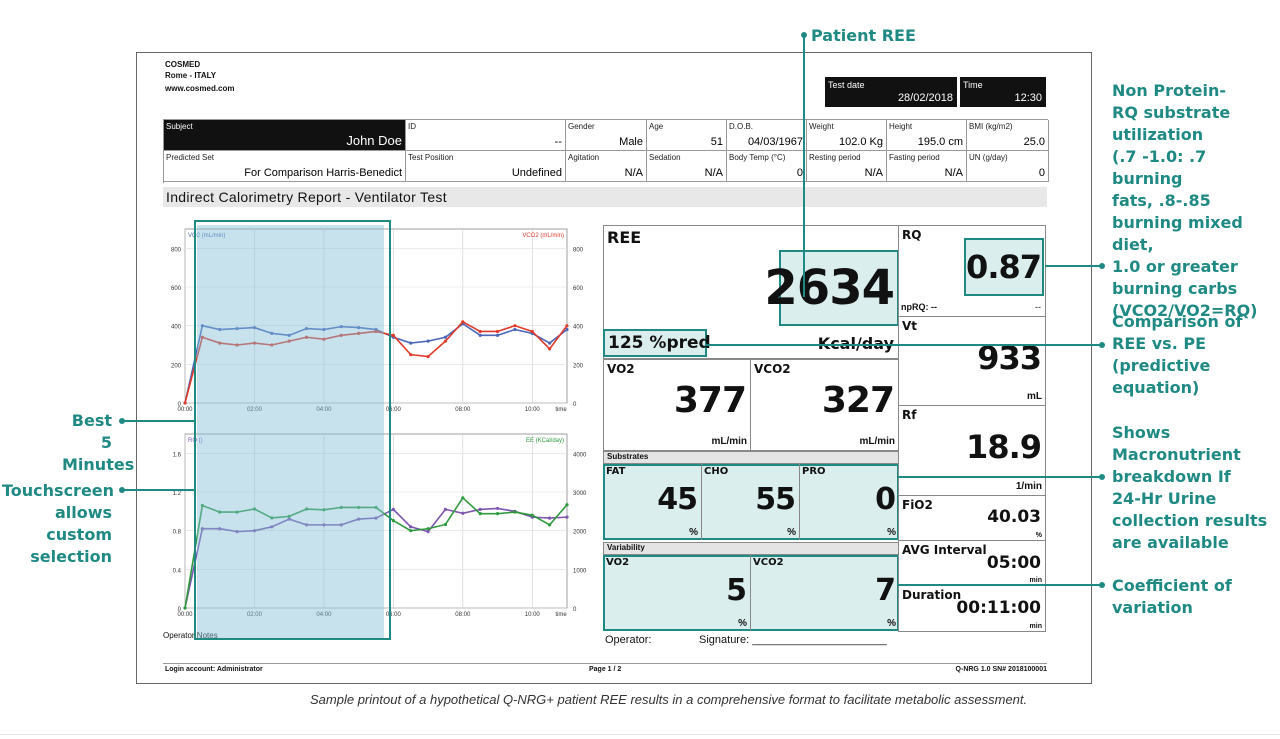 This screenshot has height=739, width=1280. Describe the element at coordinates (849, 502) in the screenshot. I see `pro-panel: PRO 0 %` at that location.